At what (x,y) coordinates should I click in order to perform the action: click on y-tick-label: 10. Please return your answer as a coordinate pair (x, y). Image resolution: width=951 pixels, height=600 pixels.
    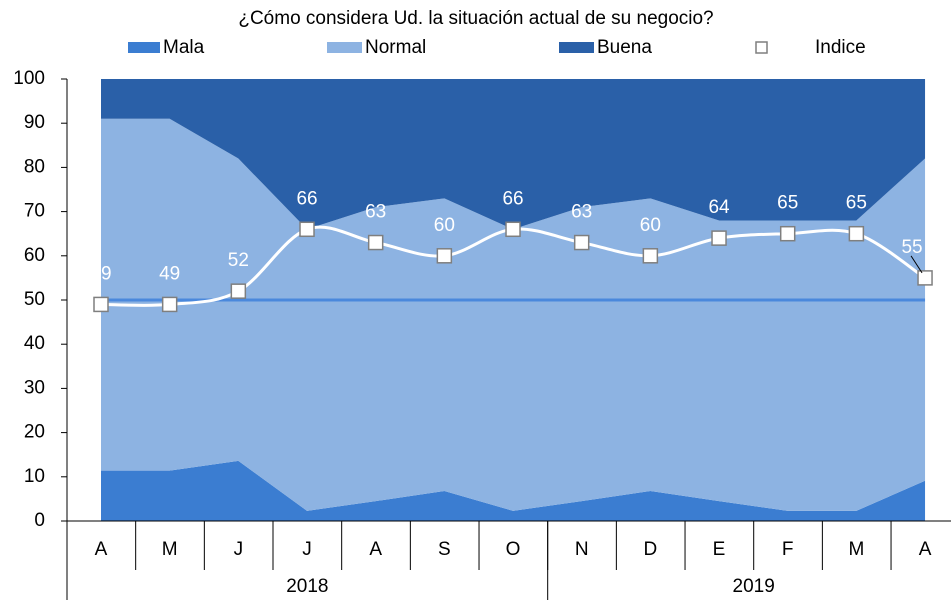
    Looking at the image, I should click on (34, 476).